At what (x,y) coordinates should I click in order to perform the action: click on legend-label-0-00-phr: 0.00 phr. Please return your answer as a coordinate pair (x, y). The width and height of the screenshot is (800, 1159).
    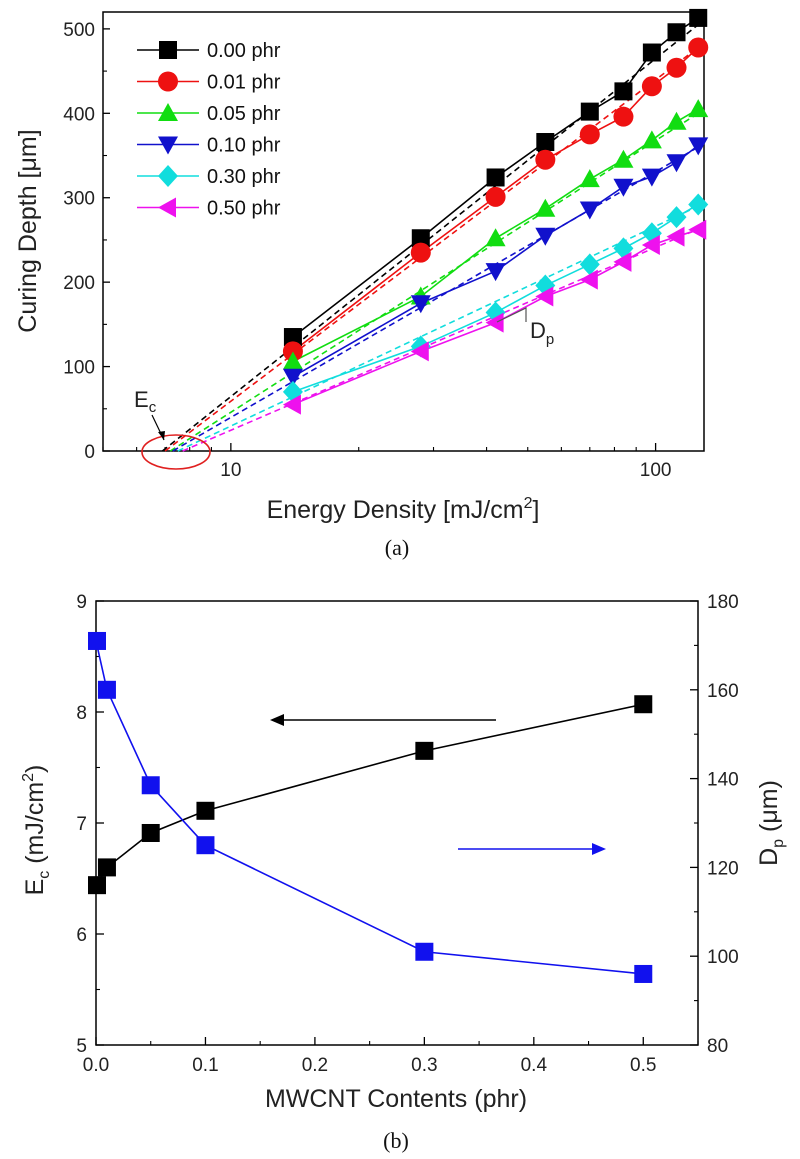
    Looking at the image, I should click on (244, 51).